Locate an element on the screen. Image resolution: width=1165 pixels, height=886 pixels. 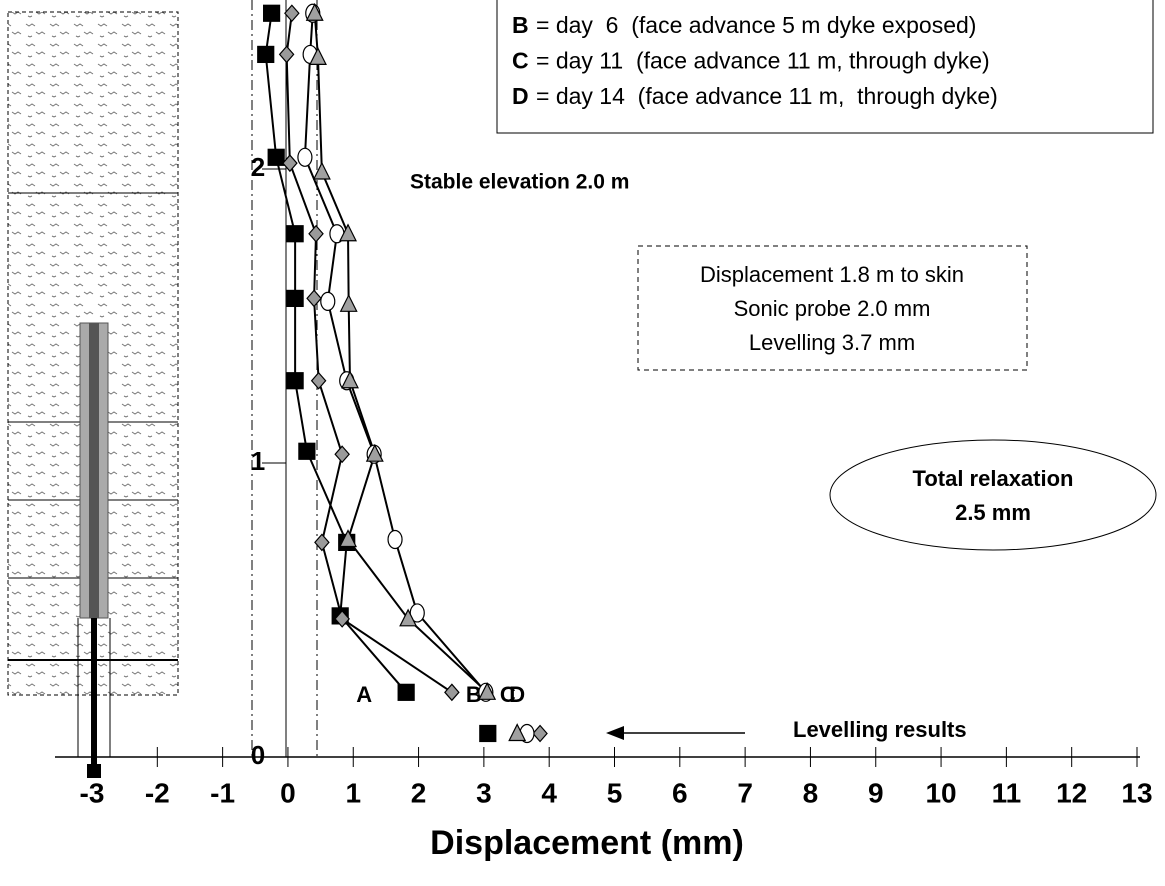
y-tick-label: 0 is located at coordinates (258, 755).